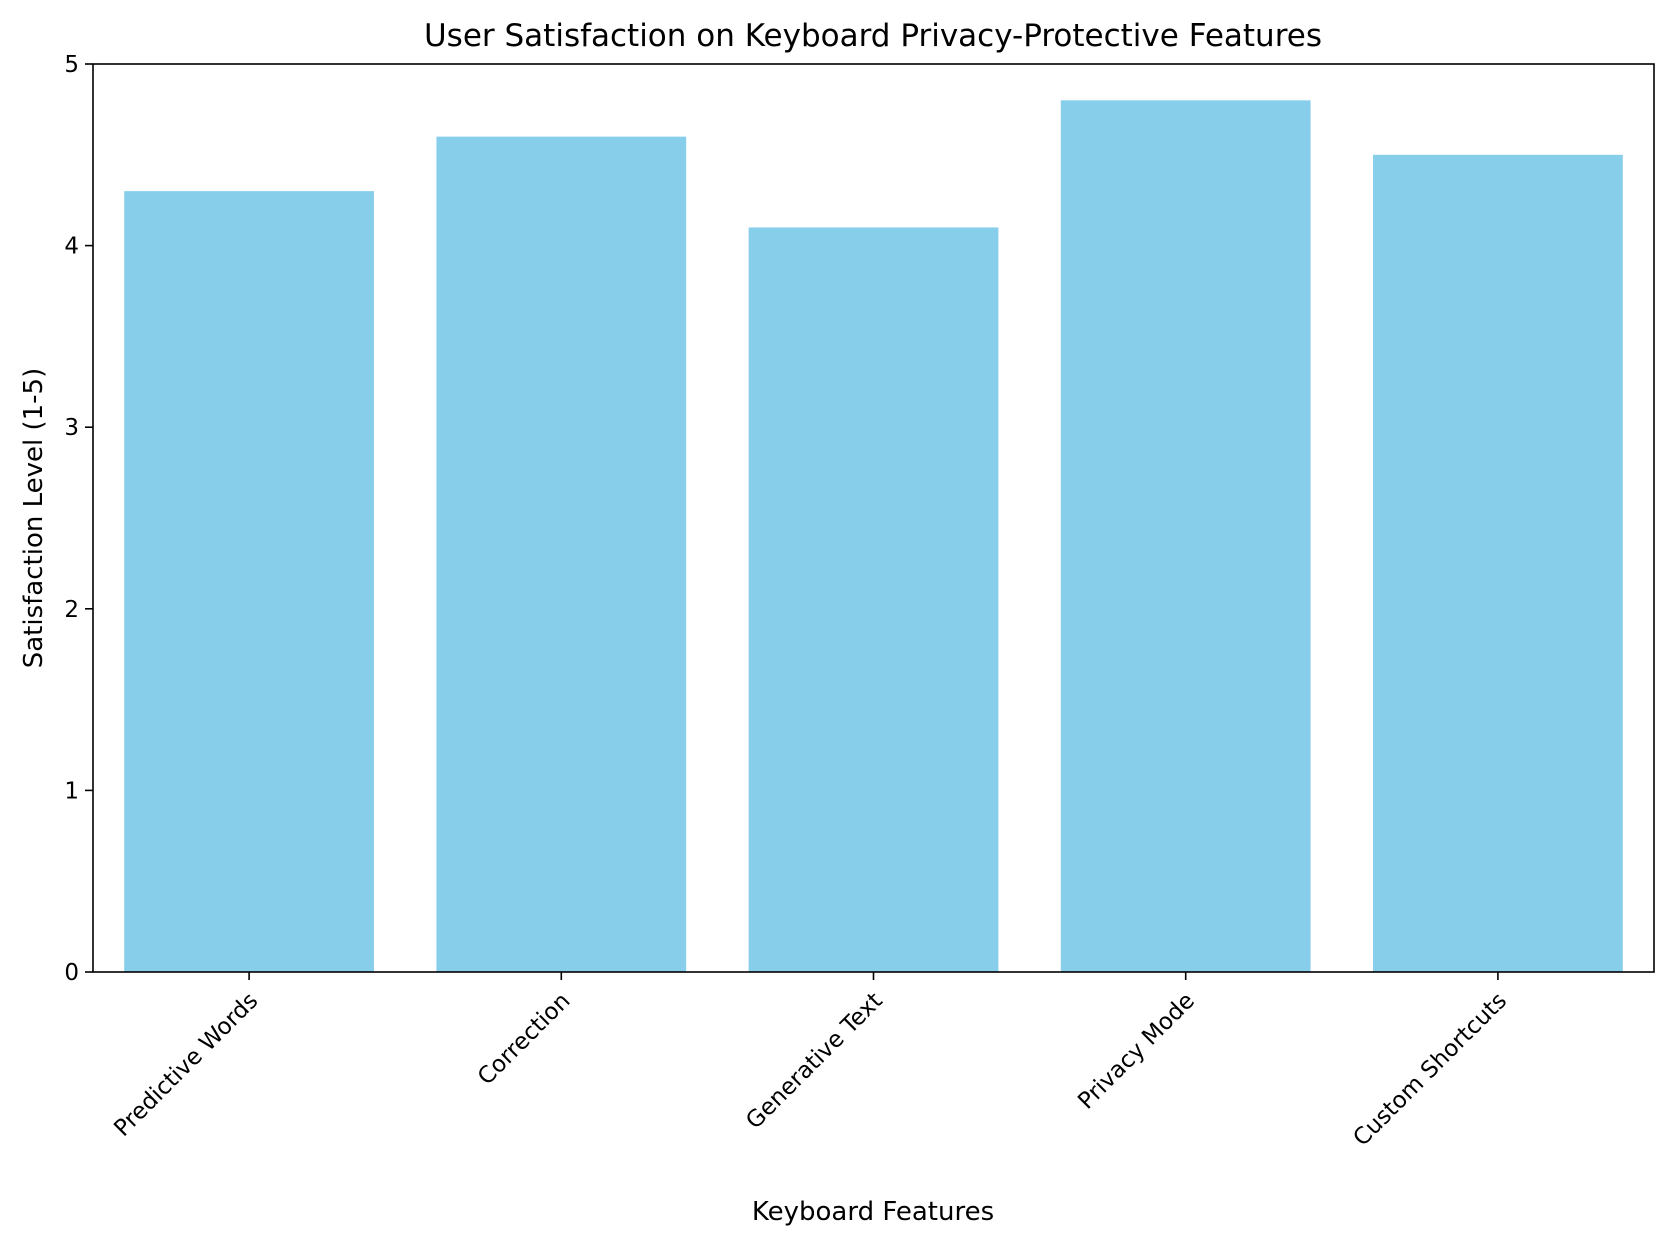 This screenshot has height=1242, width=1666. What do you see at coordinates (71, 610) in the screenshot?
I see `y-tick-label: 2` at bounding box center [71, 610].